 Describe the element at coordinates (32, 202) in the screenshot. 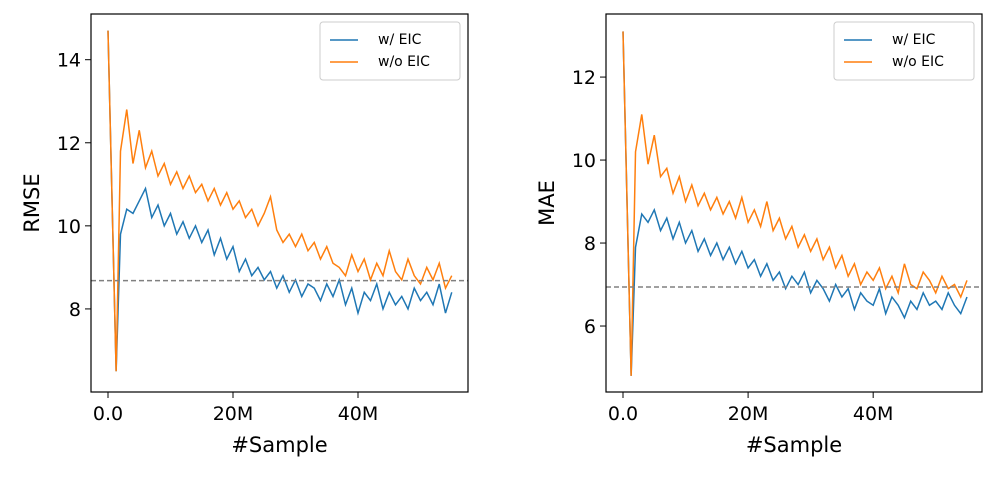

I see `y-axis-label: RMSE` at that location.